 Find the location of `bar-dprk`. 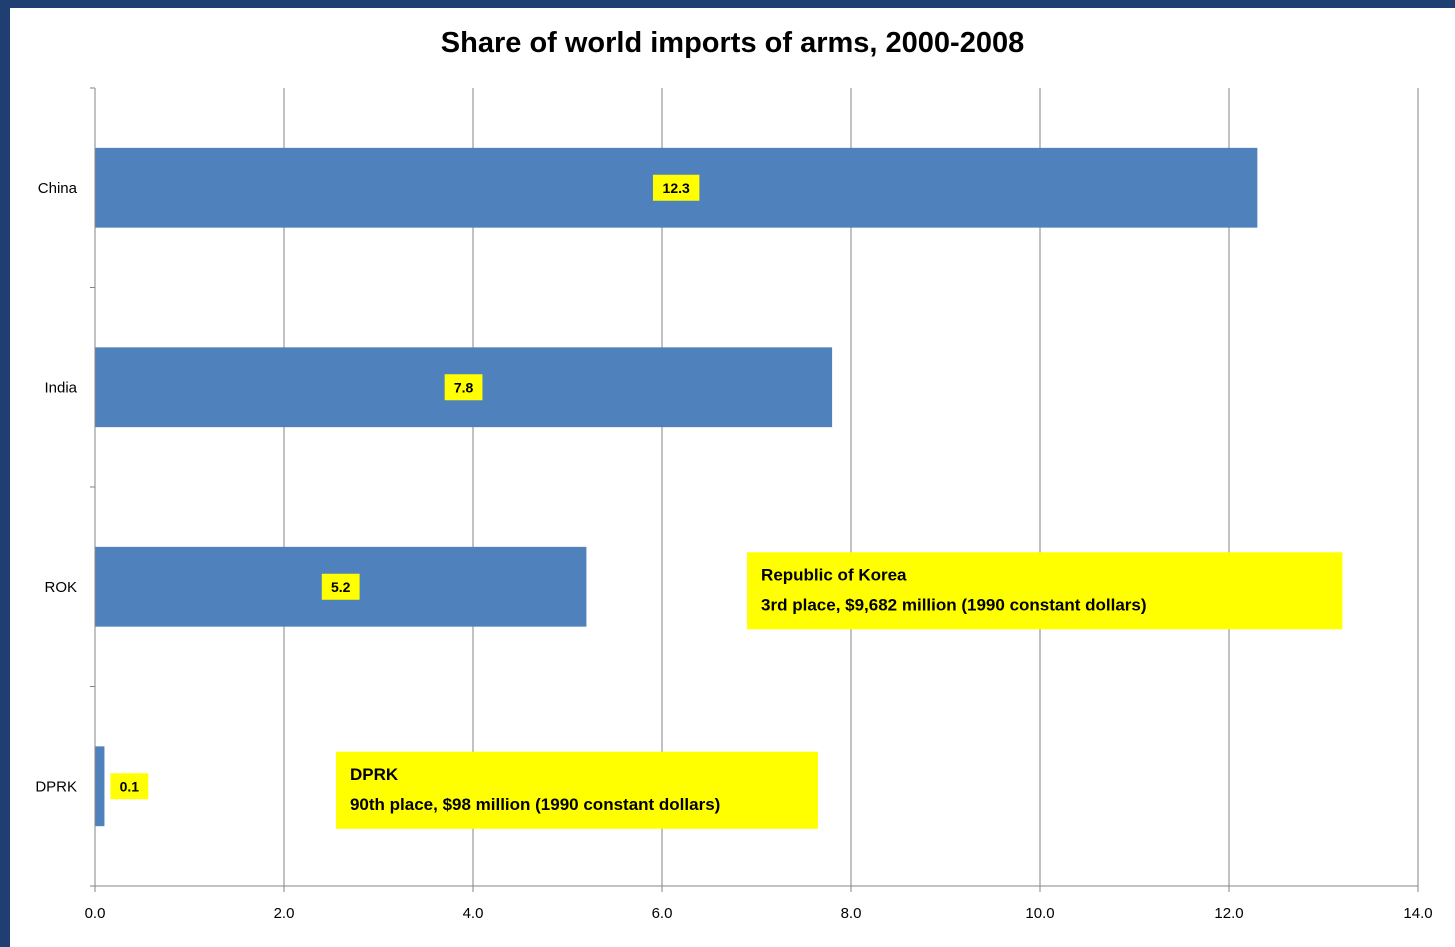

bar-dprk is located at coordinates (100, 786).